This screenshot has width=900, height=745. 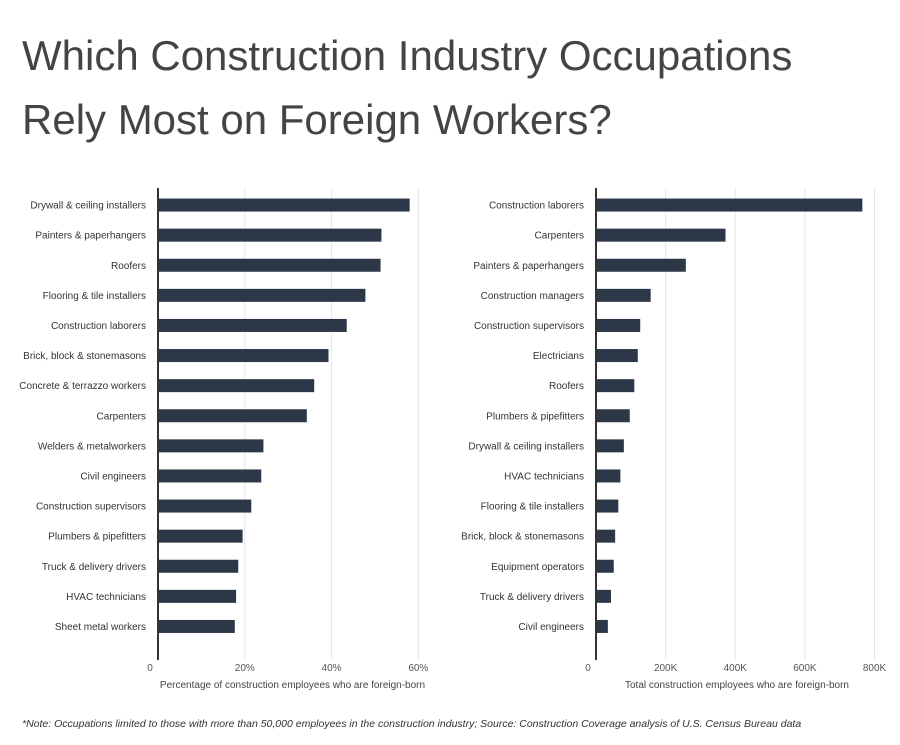 What do you see at coordinates (332, 668) in the screenshot?
I see `tick-label: 40%` at bounding box center [332, 668].